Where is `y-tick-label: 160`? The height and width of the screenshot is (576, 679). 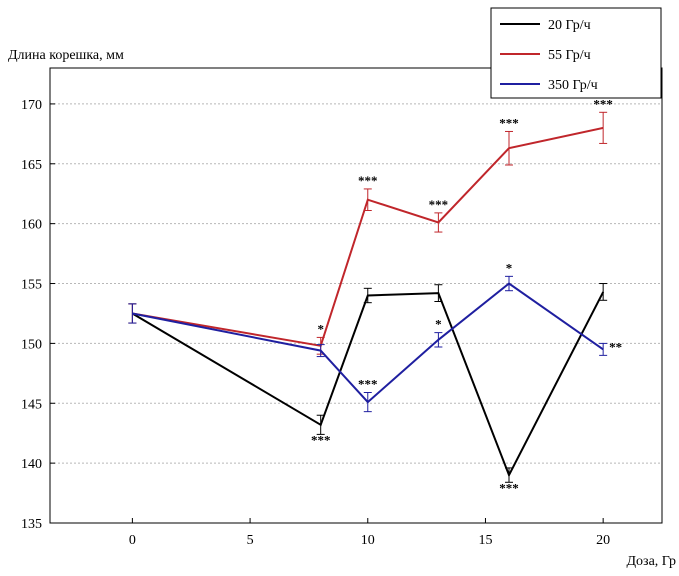 y-tick-label: 160 is located at coordinates (31, 225).